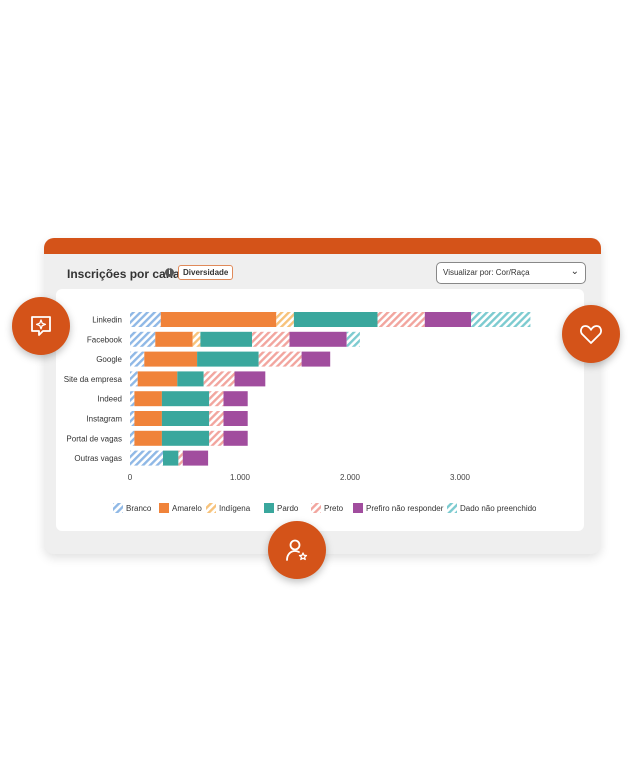 The image size is (640, 779). What do you see at coordinates (211, 508) in the screenshot?
I see `legend-swatch-indigena` at bounding box center [211, 508].